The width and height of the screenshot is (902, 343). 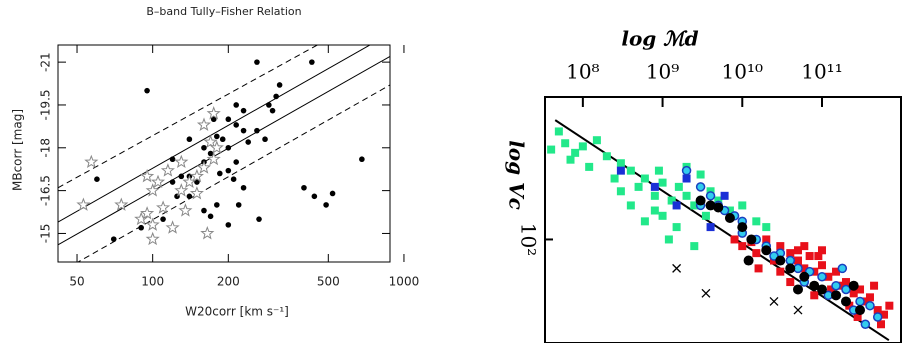 I want to click on x-tick-label: 500, so click(x=328, y=282).